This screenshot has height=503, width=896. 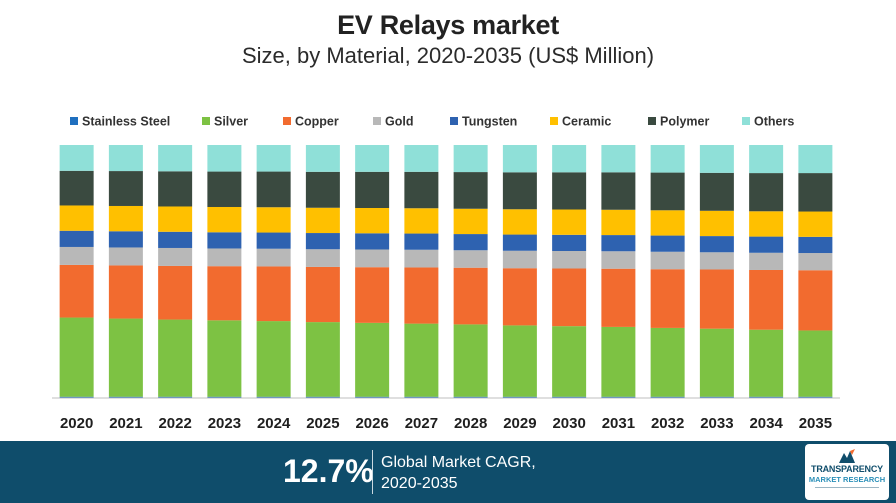 I want to click on legend-label-gold: Gold, so click(x=399, y=122).